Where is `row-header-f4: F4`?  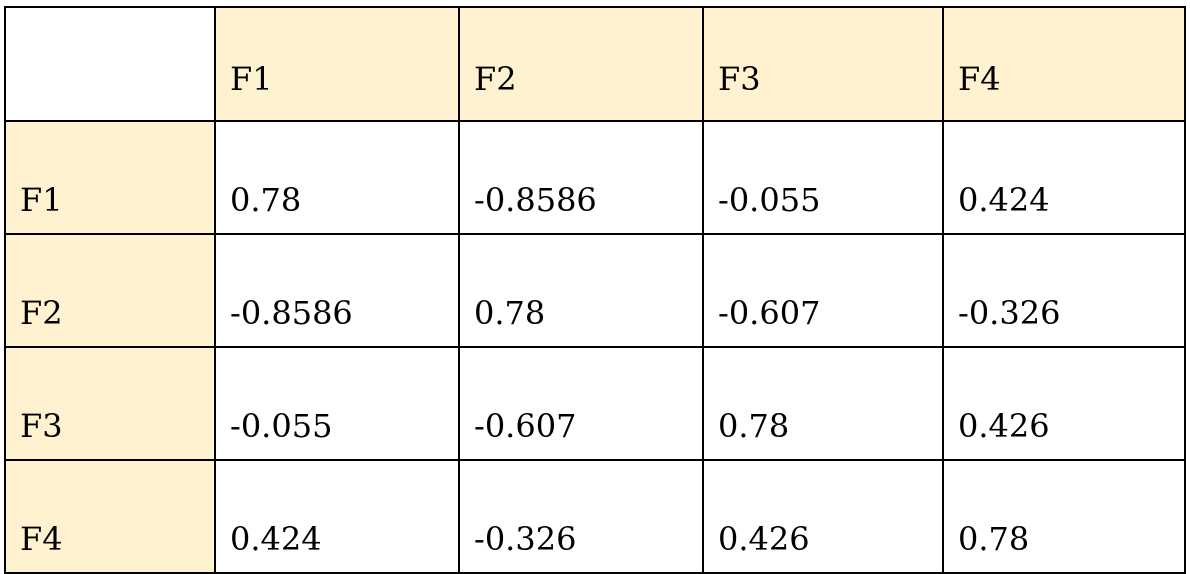
row-header-f4: F4 is located at coordinates (110, 516).